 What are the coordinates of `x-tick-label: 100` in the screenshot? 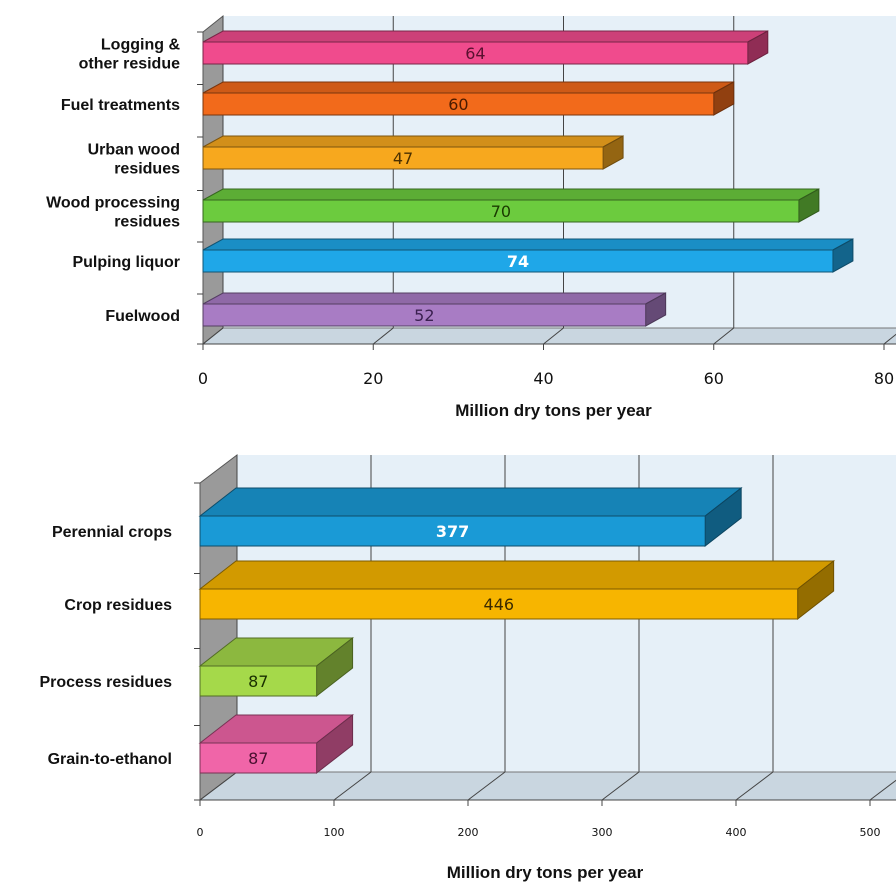 It's located at (334, 832).